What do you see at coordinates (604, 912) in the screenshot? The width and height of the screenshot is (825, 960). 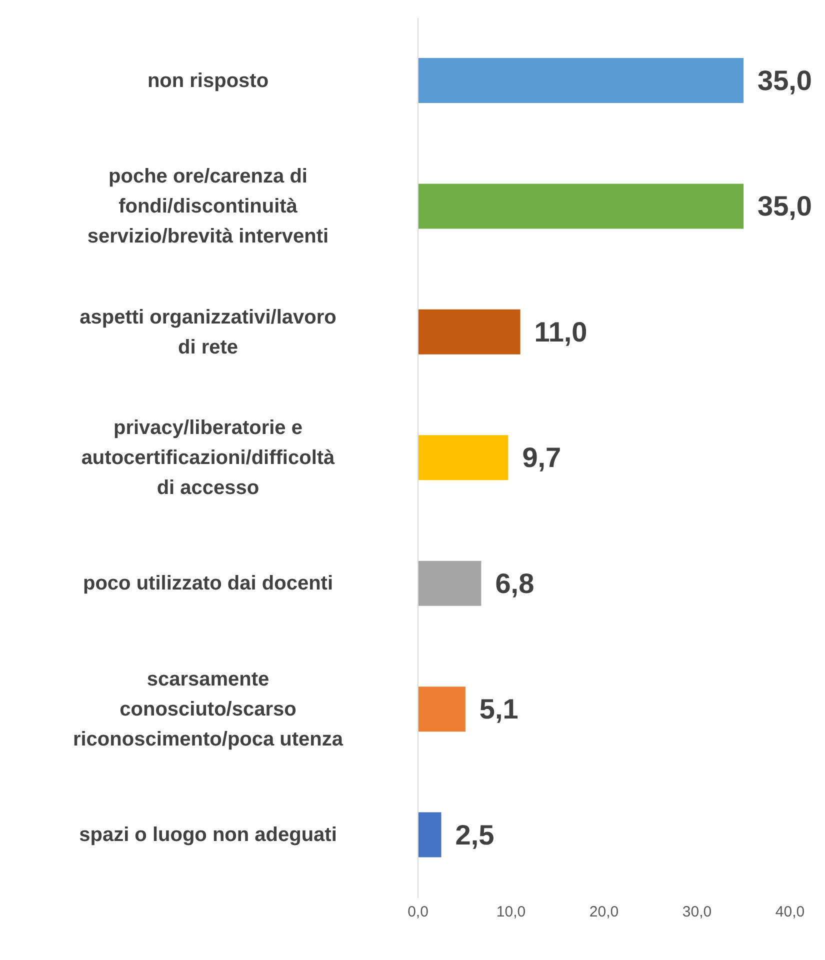 I see `x-tick-label: 20,0` at bounding box center [604, 912].